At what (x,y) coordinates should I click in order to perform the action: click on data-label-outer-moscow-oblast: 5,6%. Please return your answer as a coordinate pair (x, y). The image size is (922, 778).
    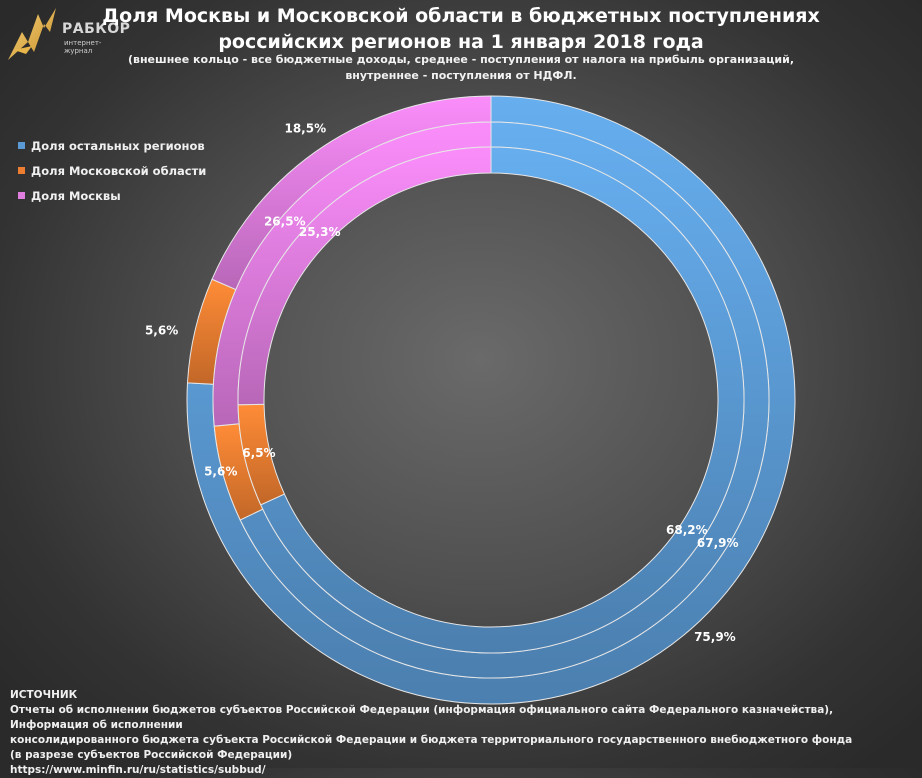
    Looking at the image, I should click on (161, 330).